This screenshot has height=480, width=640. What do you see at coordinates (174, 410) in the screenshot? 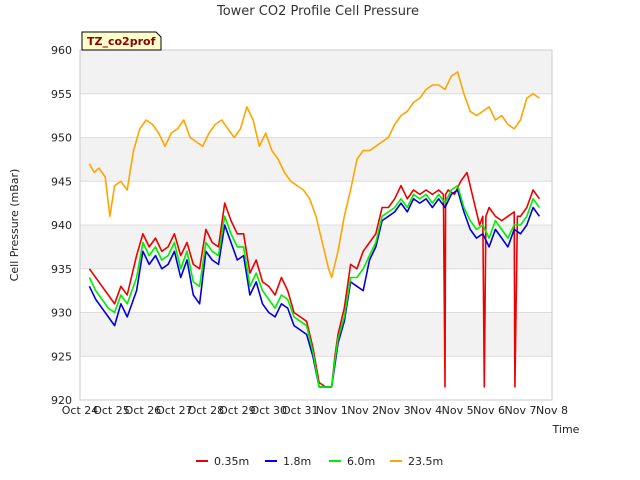
I see `x-tick-label: Oct 27` at bounding box center [174, 410].